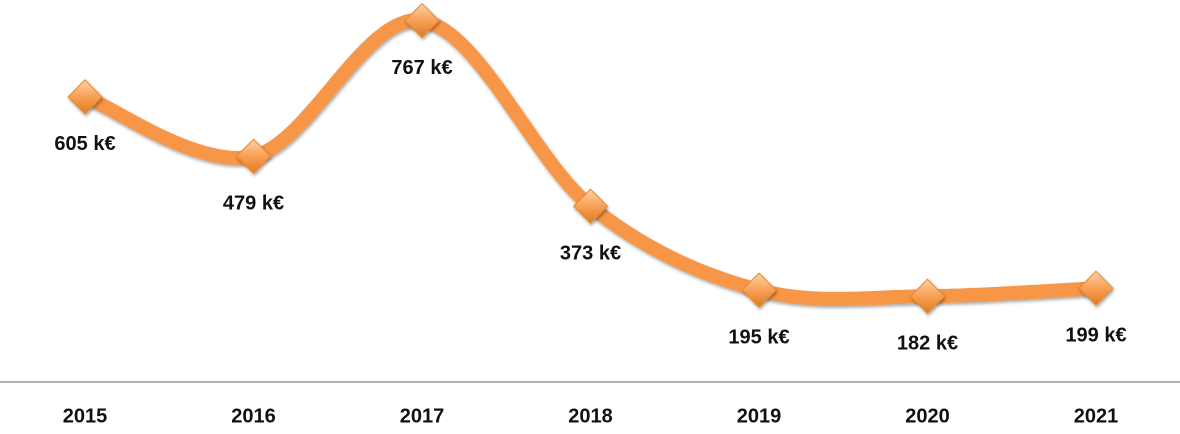 The image size is (1180, 434). I want to click on data-label: 182 k€, so click(927, 344).